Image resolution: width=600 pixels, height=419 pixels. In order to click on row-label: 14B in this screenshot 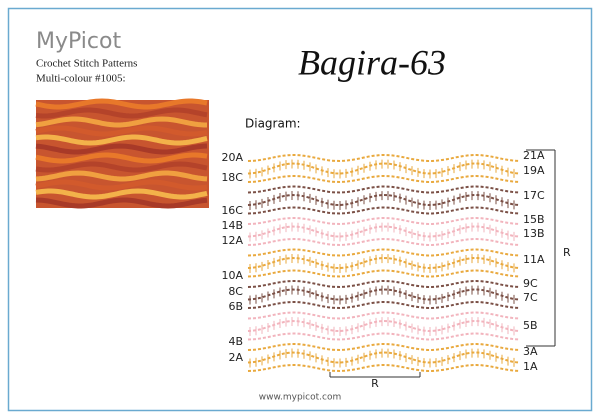, I will do `click(232, 225)`.